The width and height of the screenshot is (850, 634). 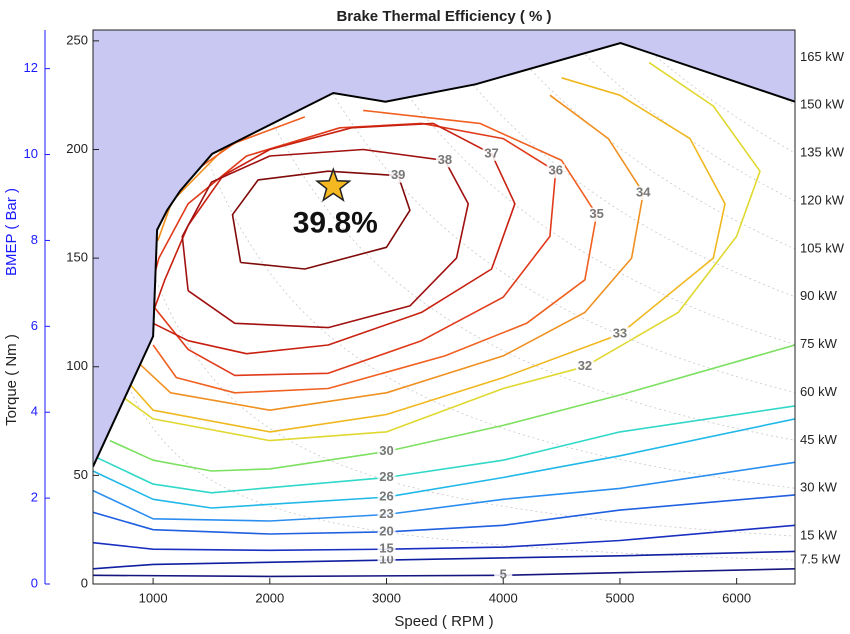 What do you see at coordinates (386, 597) in the screenshot?
I see `x-tick-label: 3000` at bounding box center [386, 597].